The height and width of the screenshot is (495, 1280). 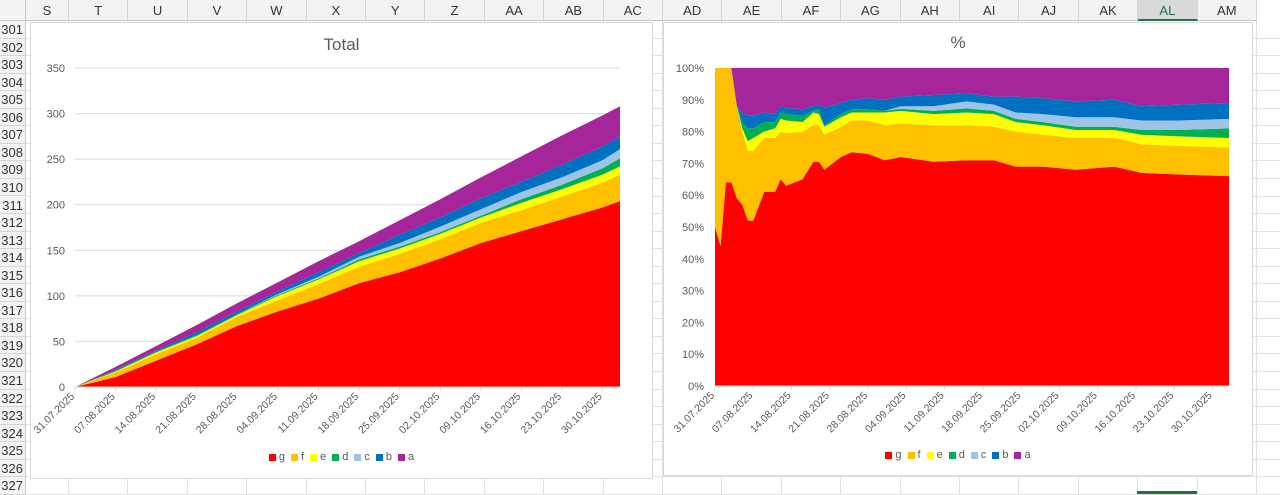 What do you see at coordinates (13, 100) in the screenshot?
I see `row-header-305: 305` at bounding box center [13, 100].